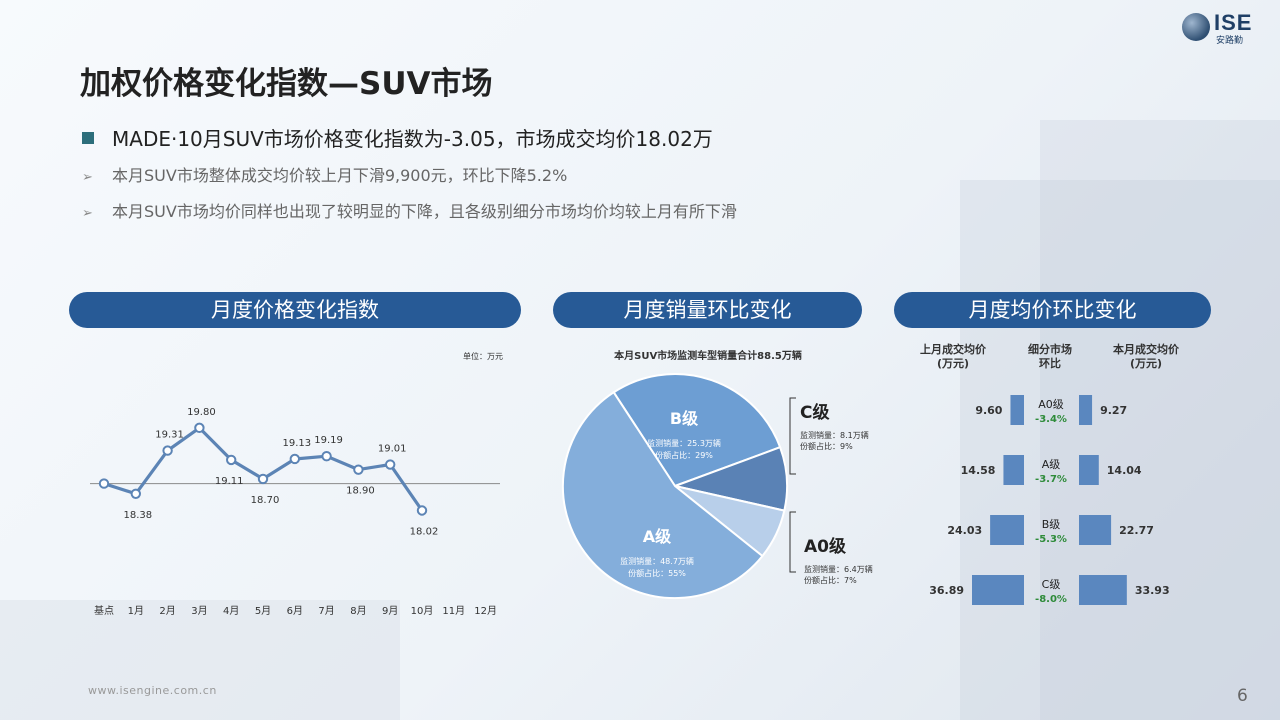  Describe the element at coordinates (422, 611) in the screenshot. I see `x-tick-label: 10月` at that location.